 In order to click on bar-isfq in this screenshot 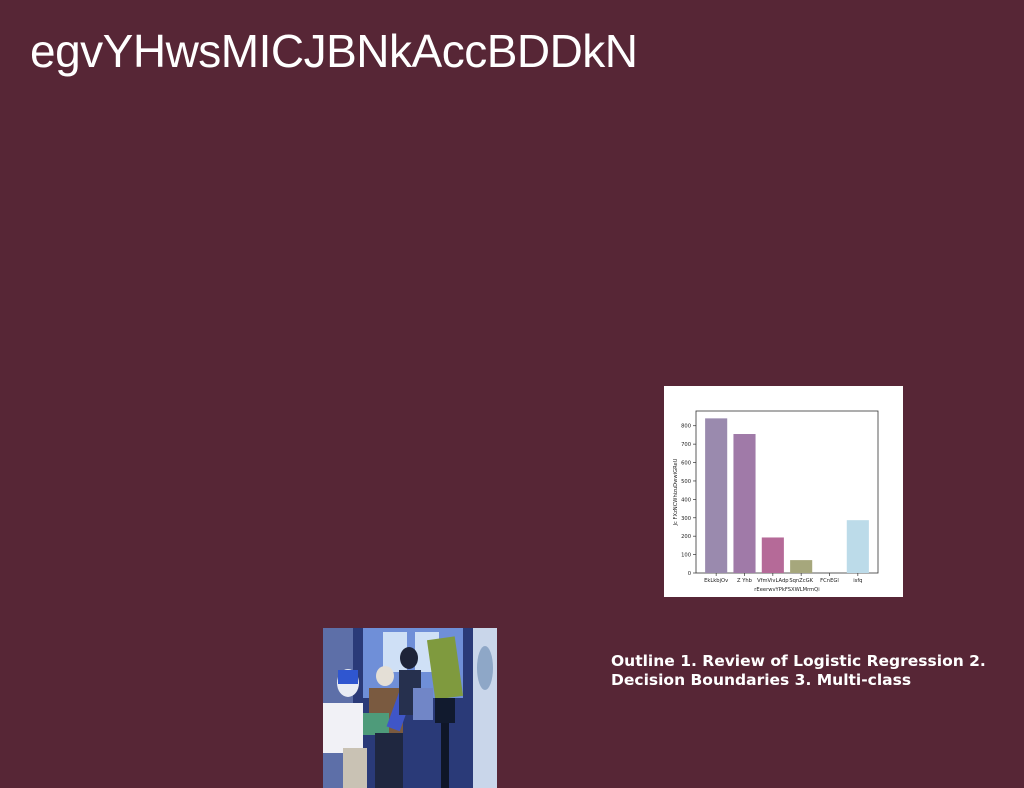, I will do `click(857, 546)`.